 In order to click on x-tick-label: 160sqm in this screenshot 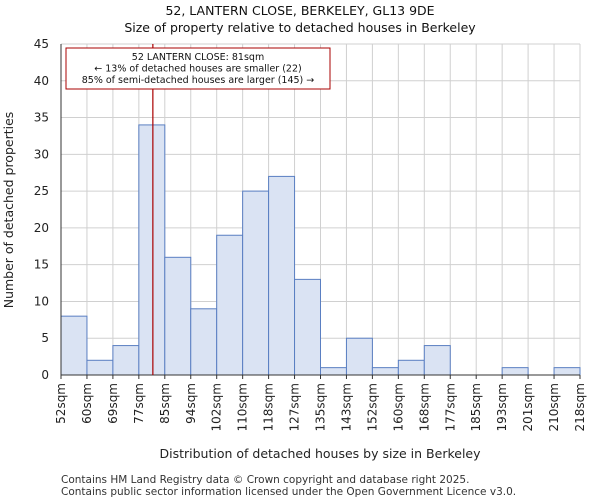, I will do `click(398, 407)`.